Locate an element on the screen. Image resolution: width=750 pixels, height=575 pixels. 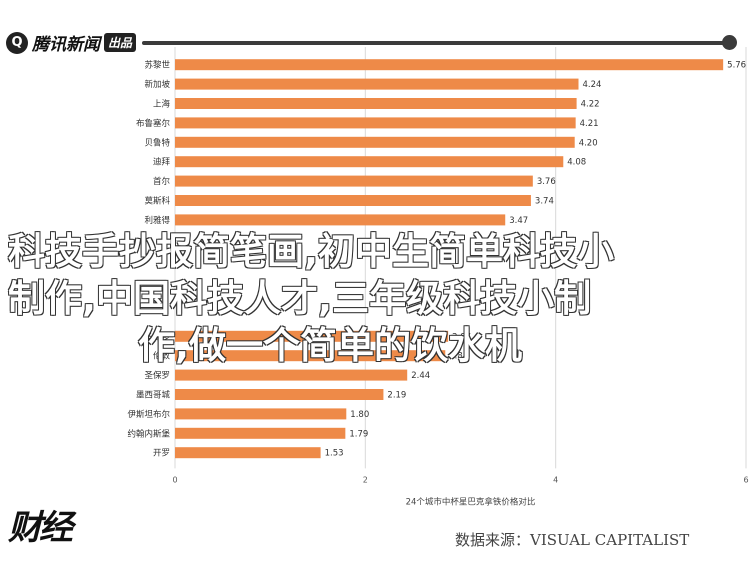
tencent-news-logo: Q 腾讯新闻 出品 is located at coordinates (71, 42).